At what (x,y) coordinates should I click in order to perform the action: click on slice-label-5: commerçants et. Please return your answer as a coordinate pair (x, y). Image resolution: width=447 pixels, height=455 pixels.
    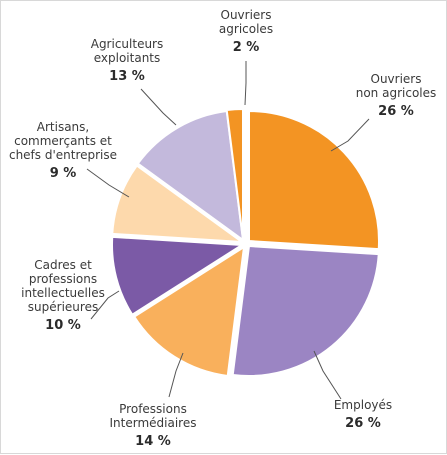
    Looking at the image, I should click on (63, 141).